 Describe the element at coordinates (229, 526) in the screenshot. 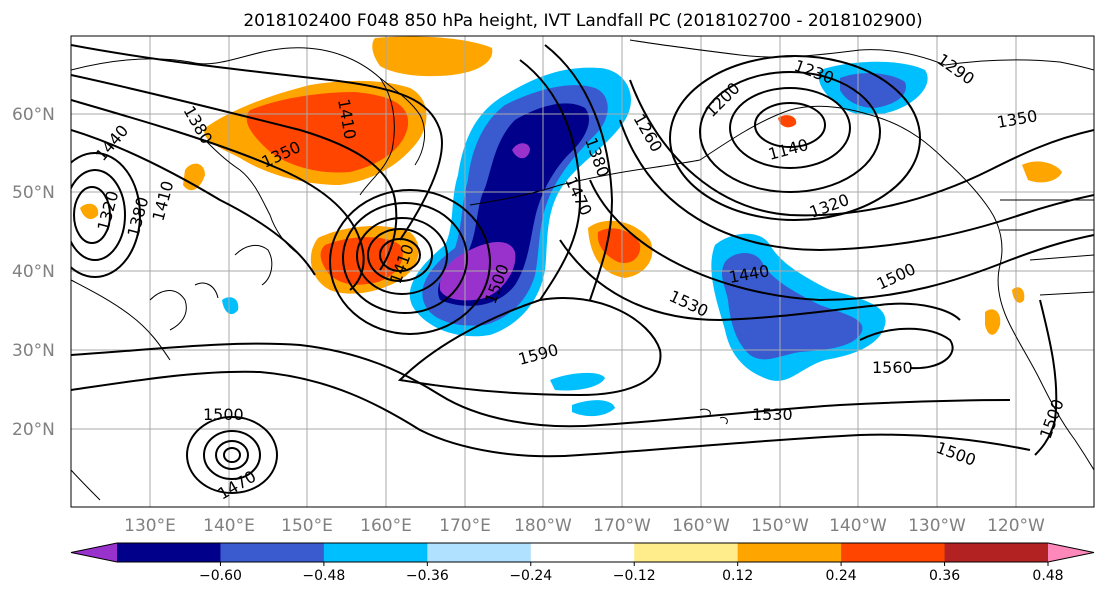

I see `lon-label: 140°E` at that location.